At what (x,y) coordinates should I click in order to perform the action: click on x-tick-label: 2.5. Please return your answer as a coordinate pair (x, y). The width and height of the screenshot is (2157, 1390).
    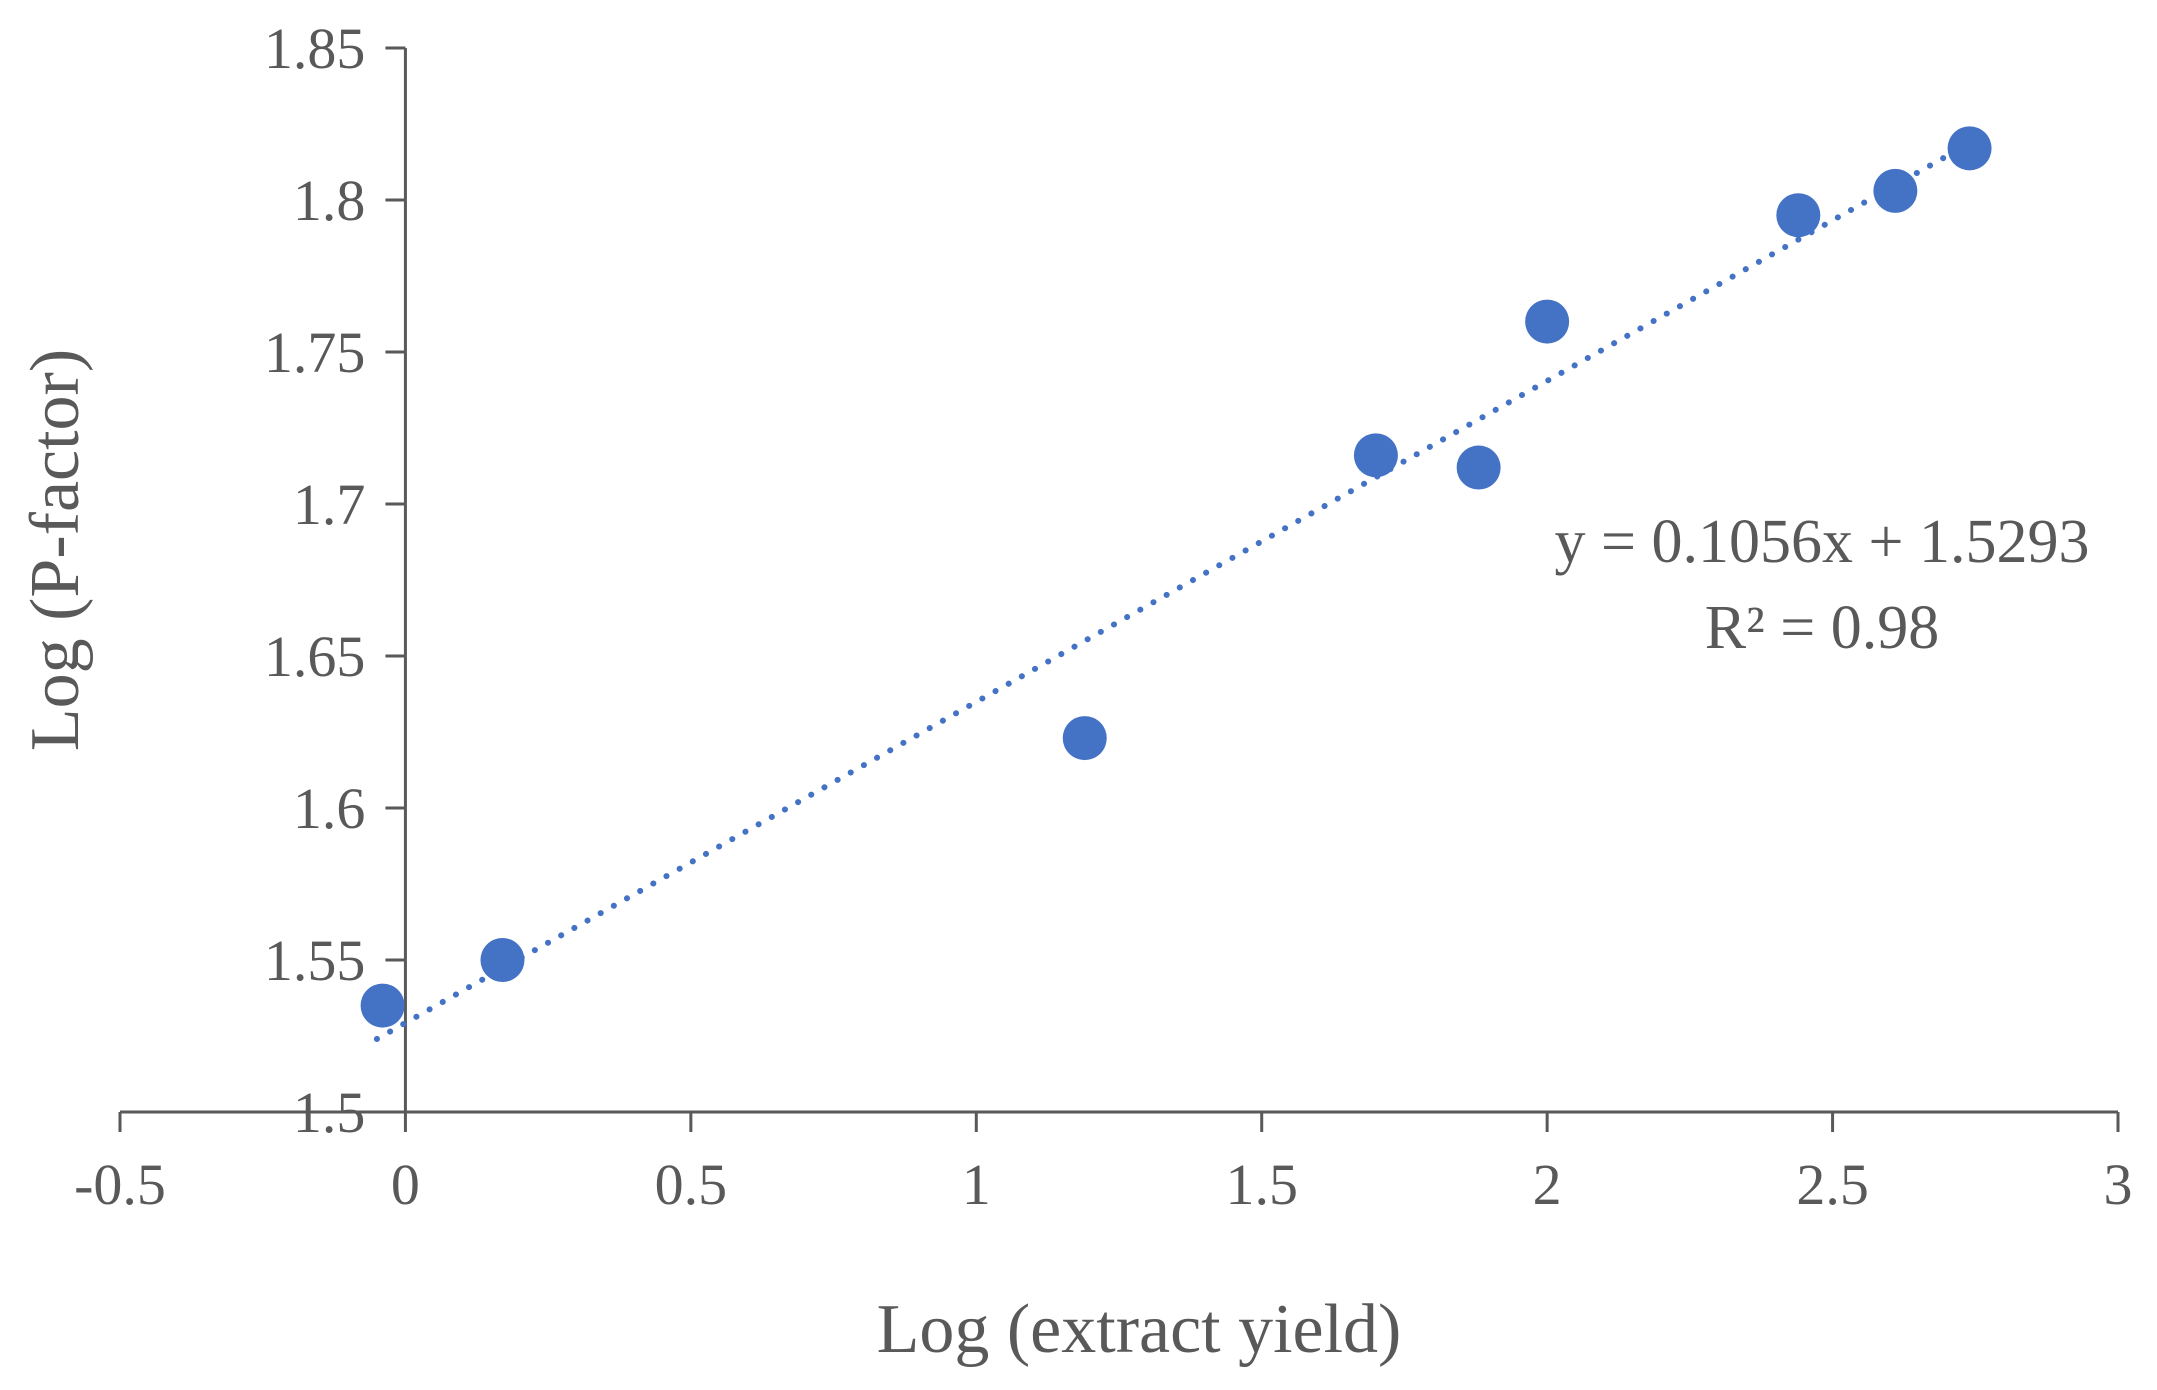
    Looking at the image, I should click on (1832, 1184).